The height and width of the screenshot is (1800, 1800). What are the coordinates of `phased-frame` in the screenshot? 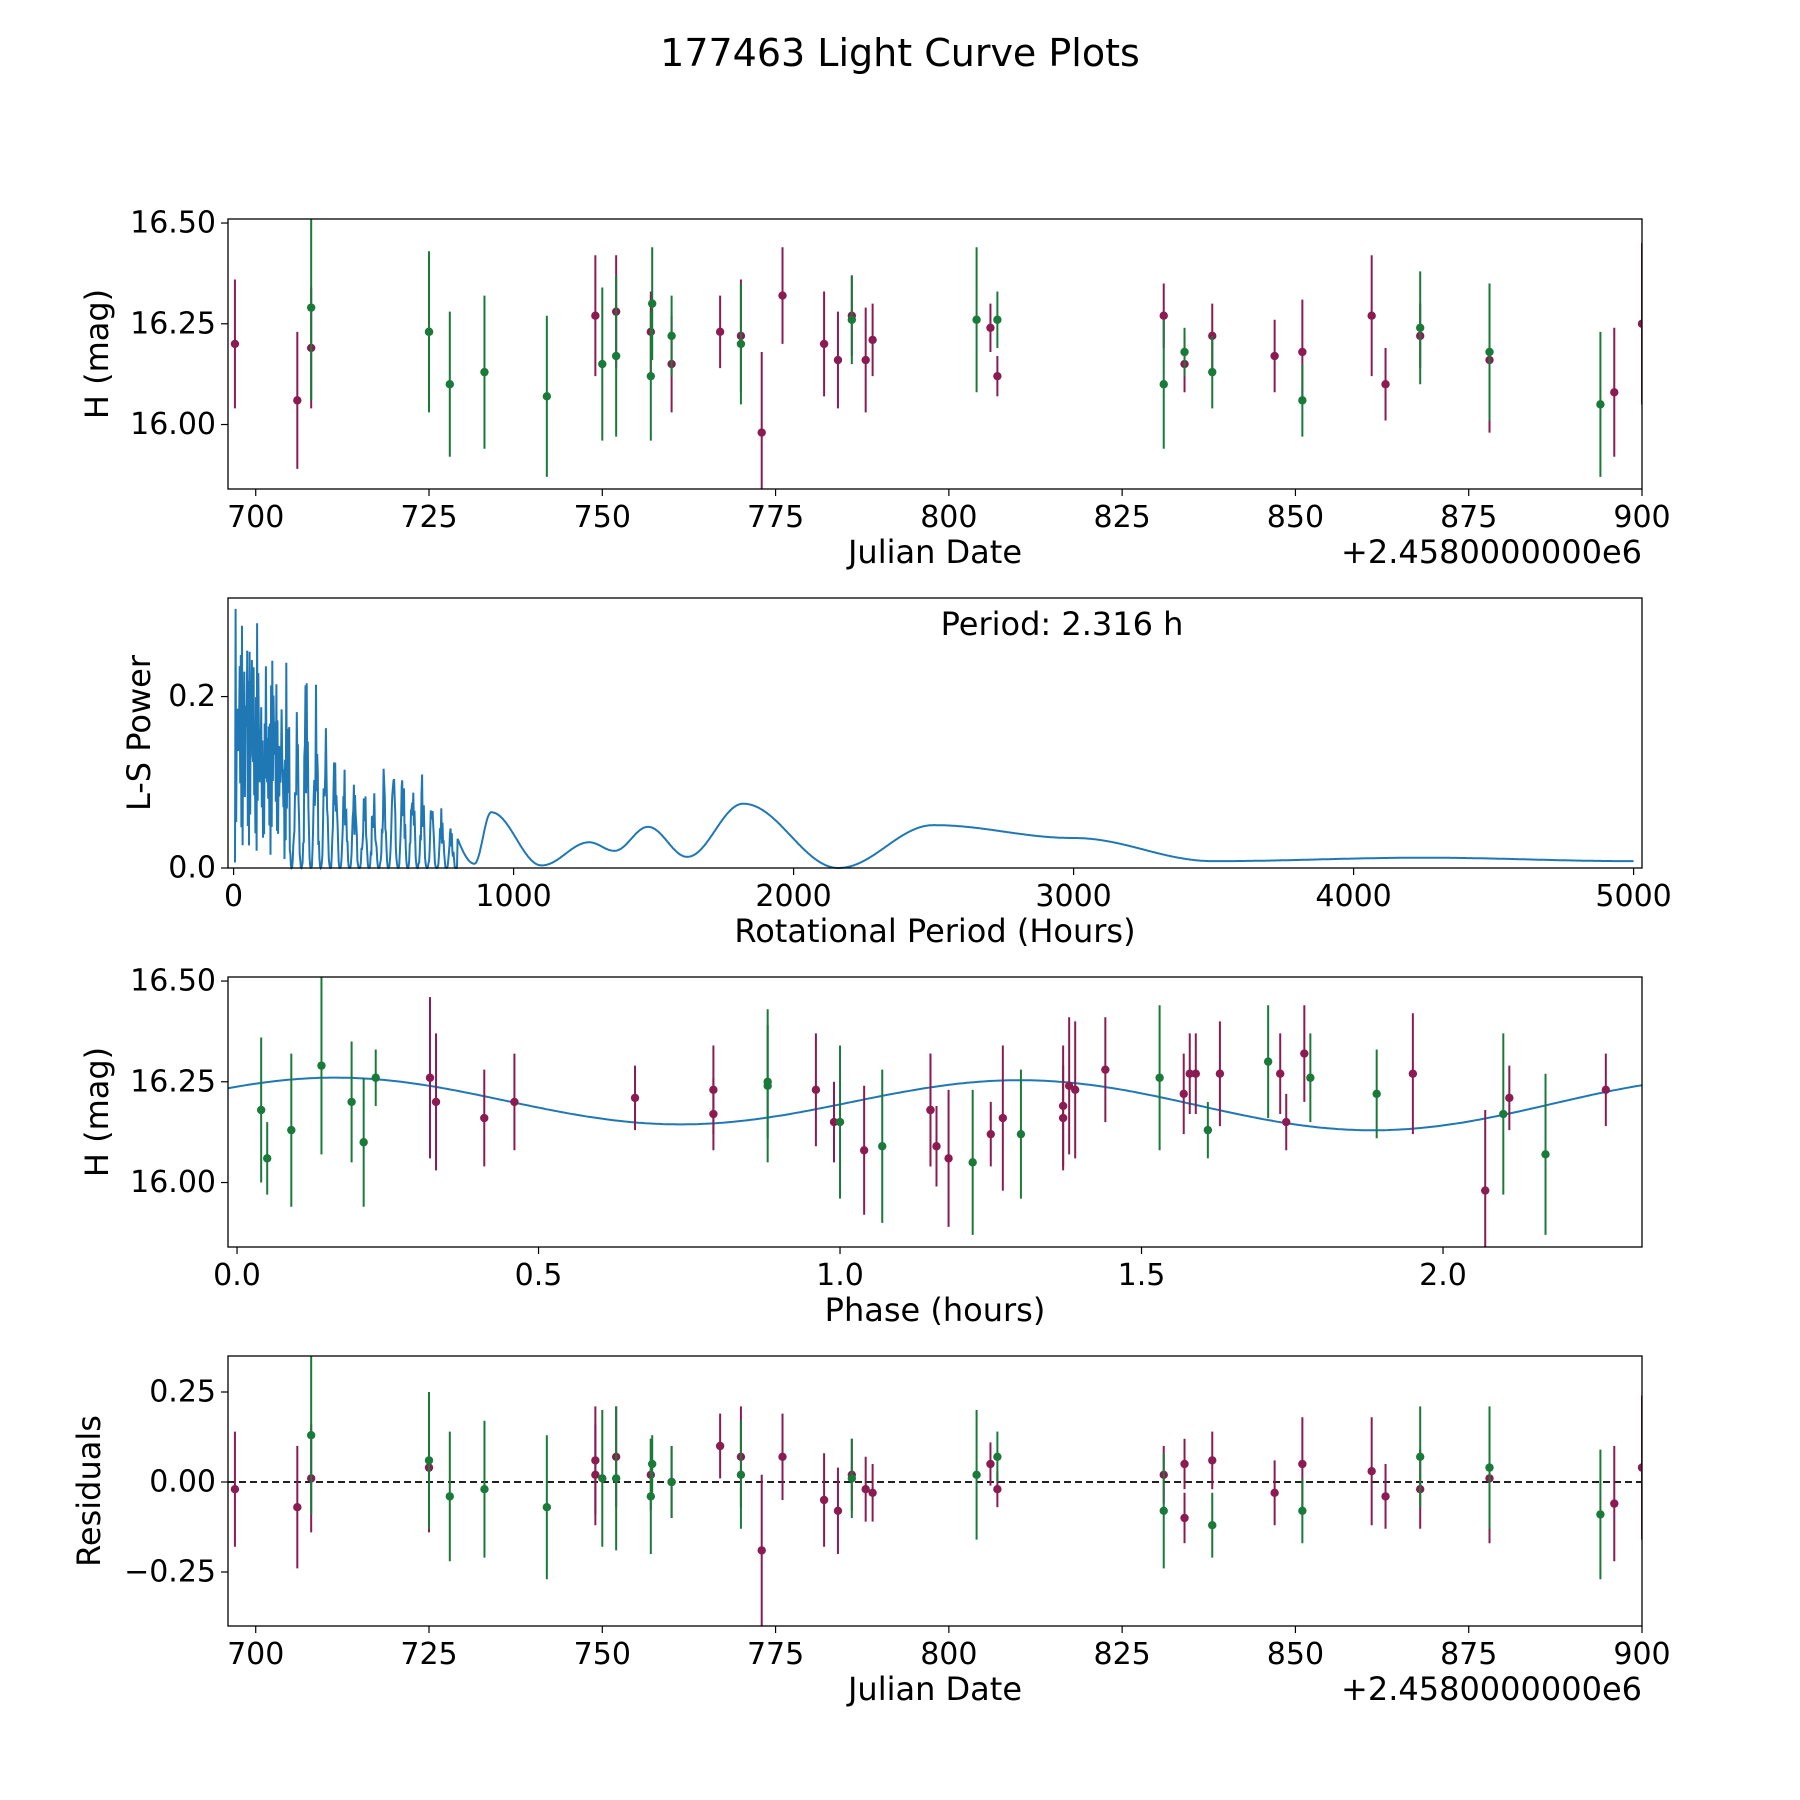 It's located at (935, 1112).